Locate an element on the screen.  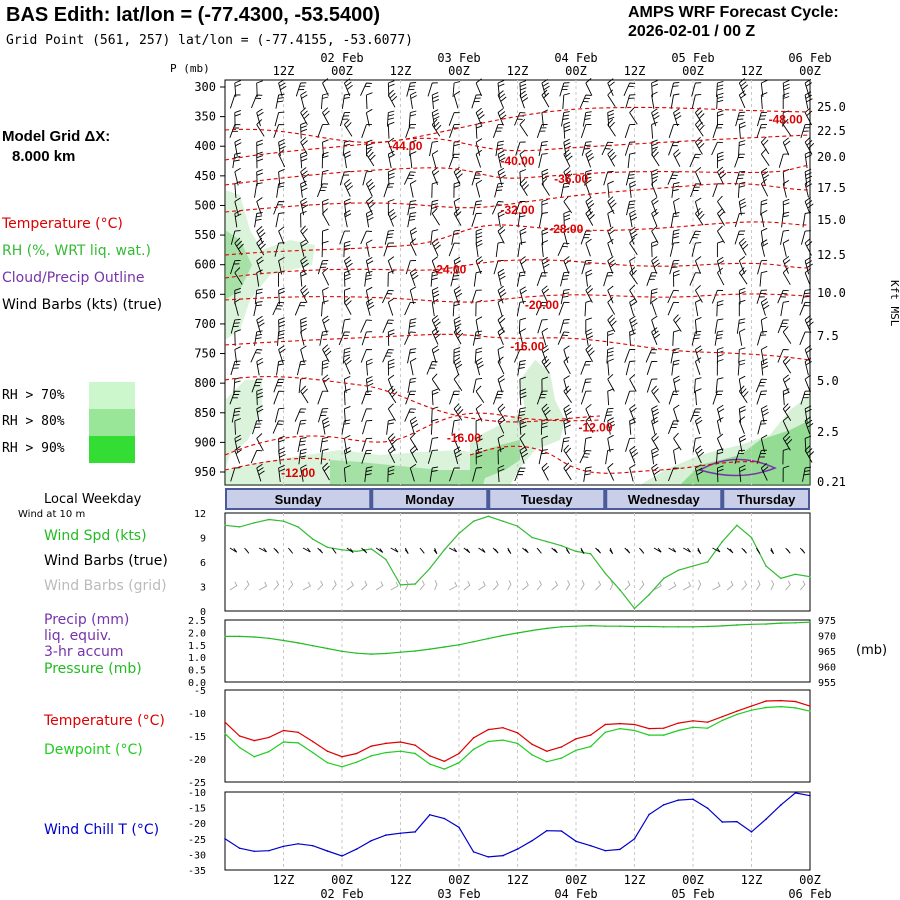
weekday-label: Monday is located at coordinates (430, 499).